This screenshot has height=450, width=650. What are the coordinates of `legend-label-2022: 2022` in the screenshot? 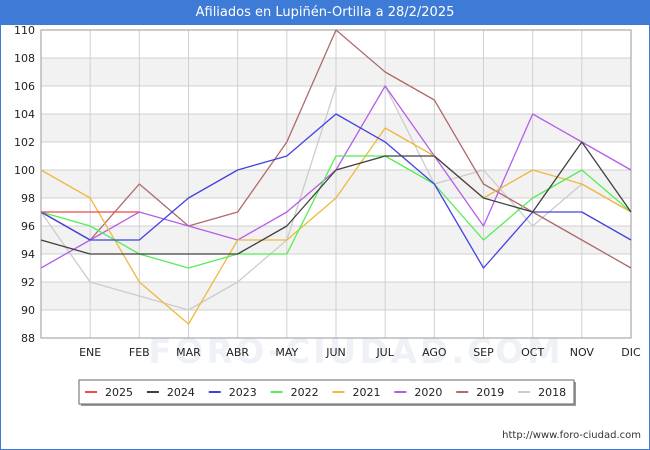 It's located at (305, 392).